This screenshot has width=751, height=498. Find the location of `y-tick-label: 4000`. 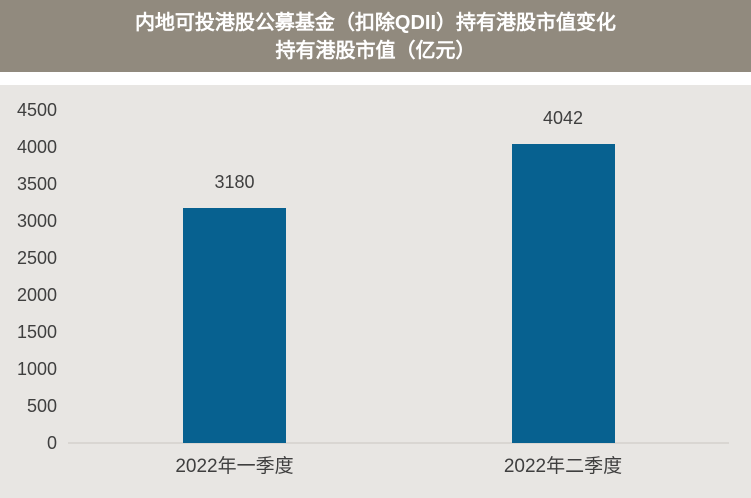

y-tick-label: 4000 is located at coordinates (36, 147).